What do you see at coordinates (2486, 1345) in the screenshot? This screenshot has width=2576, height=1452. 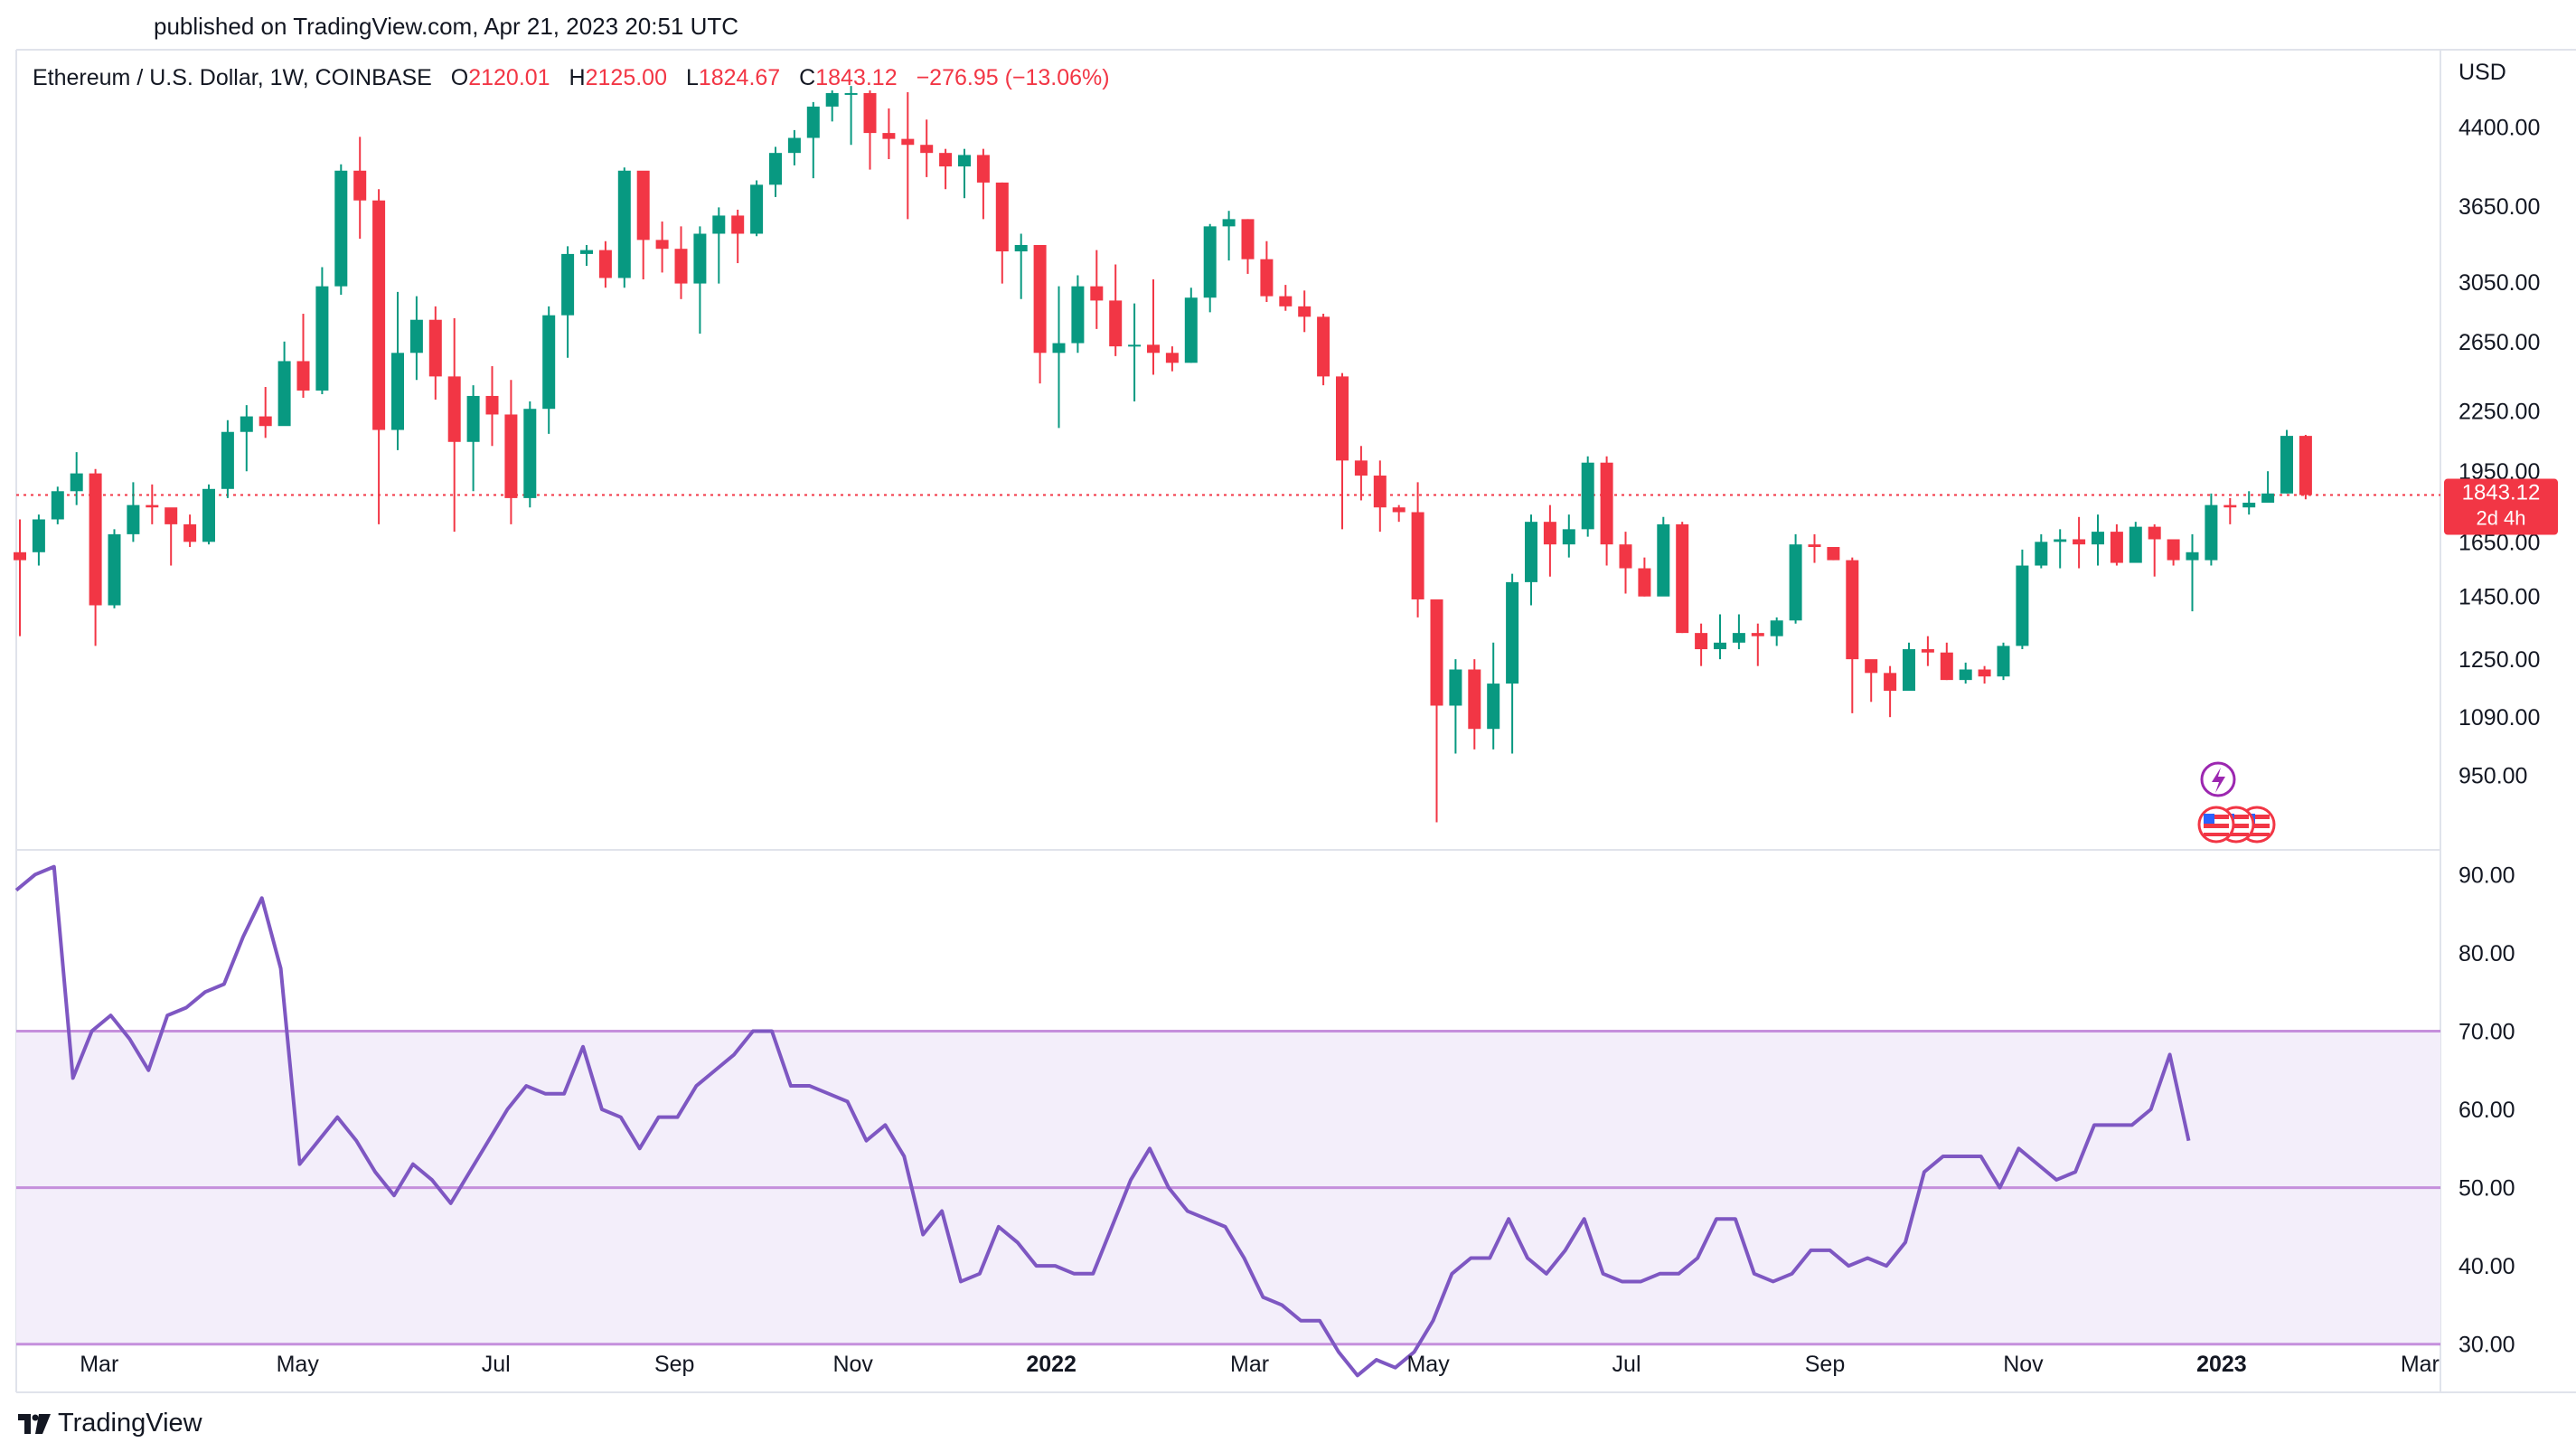 I see `rsi-tick-label: 30.00` at bounding box center [2486, 1345].